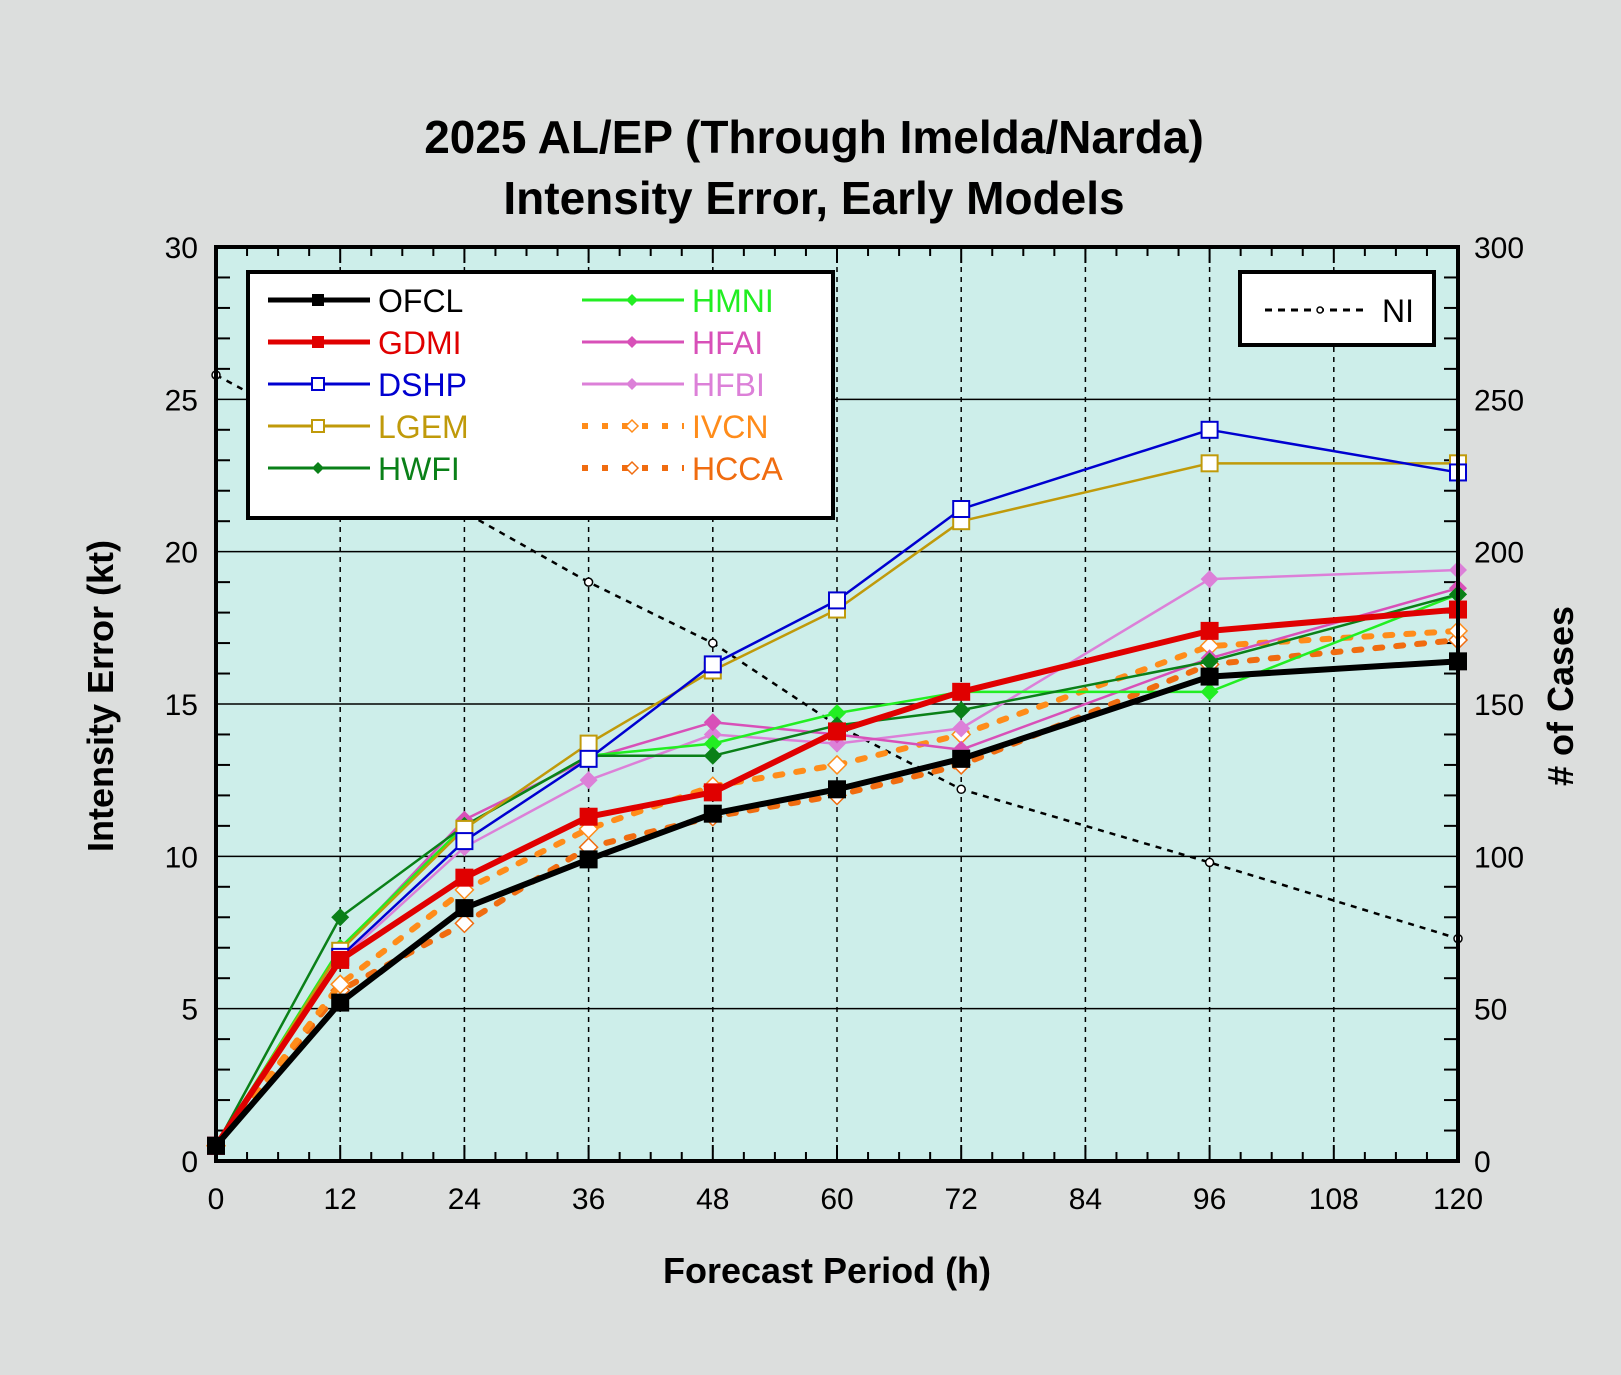 The height and width of the screenshot is (1375, 1621). I want to click on x-tick-label: 24, so click(464, 1199).